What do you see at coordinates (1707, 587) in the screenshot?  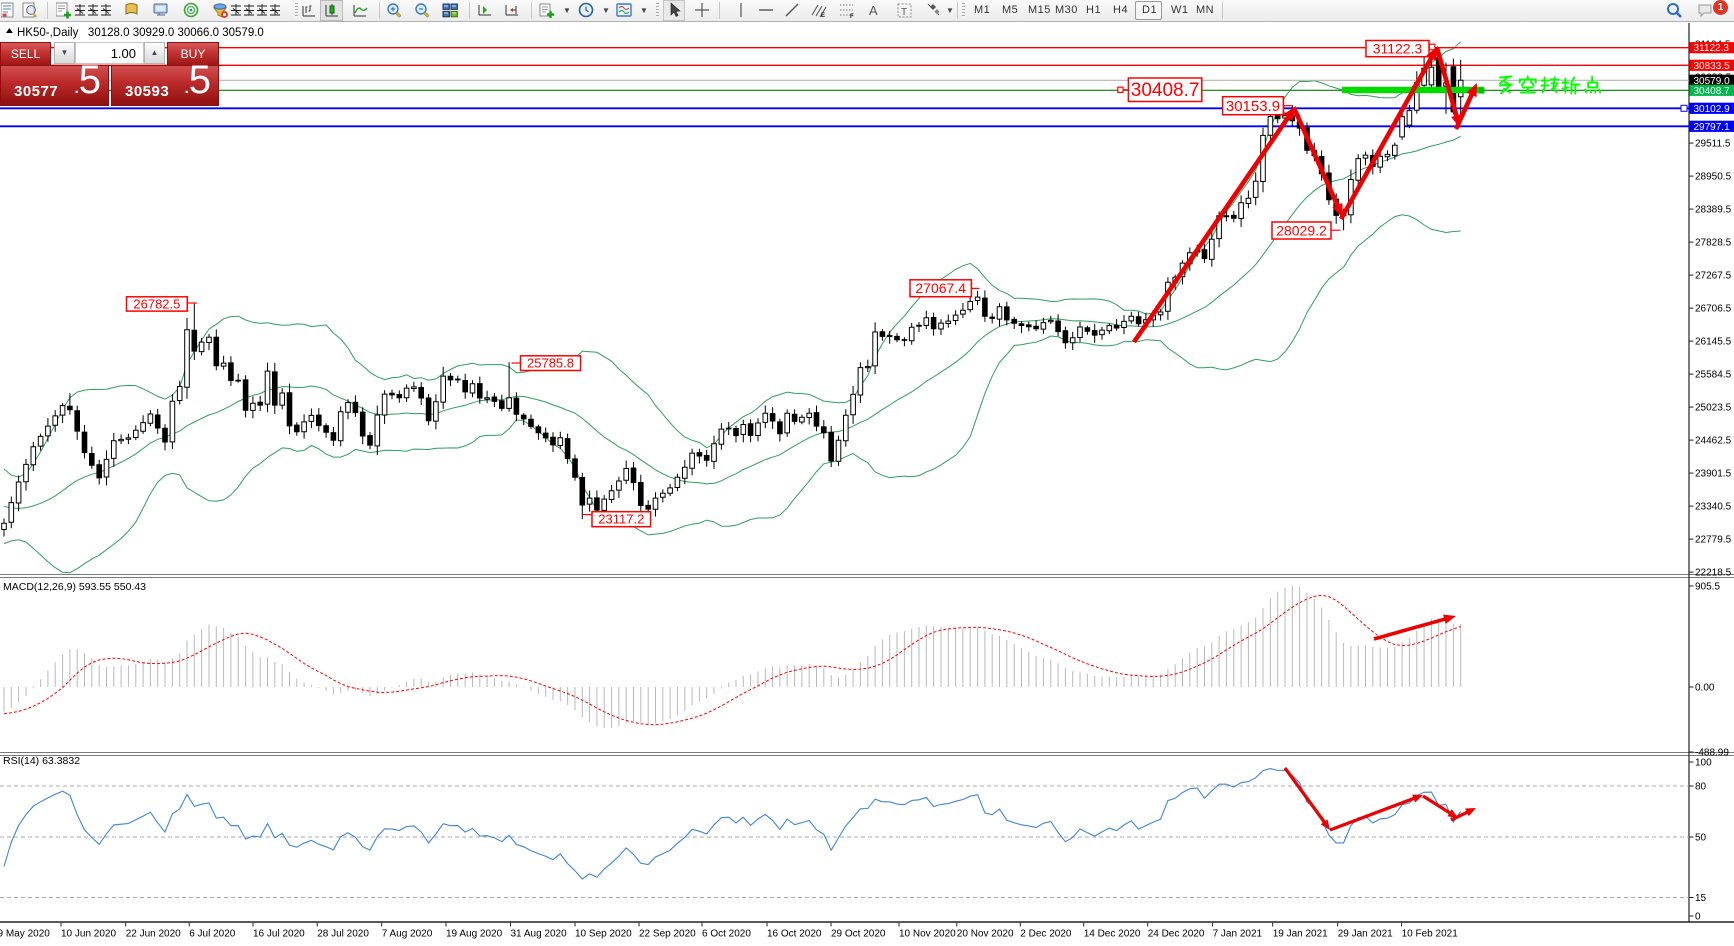 I see `svg-text: 905.5` at bounding box center [1707, 587].